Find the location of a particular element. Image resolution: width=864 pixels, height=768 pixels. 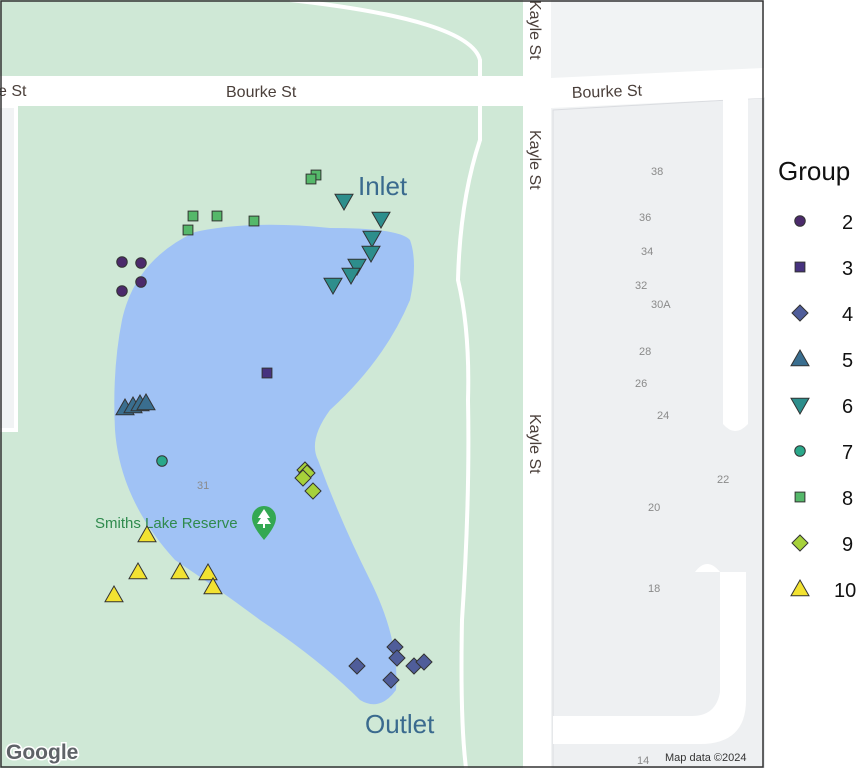

legend-item-3: 3 is located at coordinates (826, 269).